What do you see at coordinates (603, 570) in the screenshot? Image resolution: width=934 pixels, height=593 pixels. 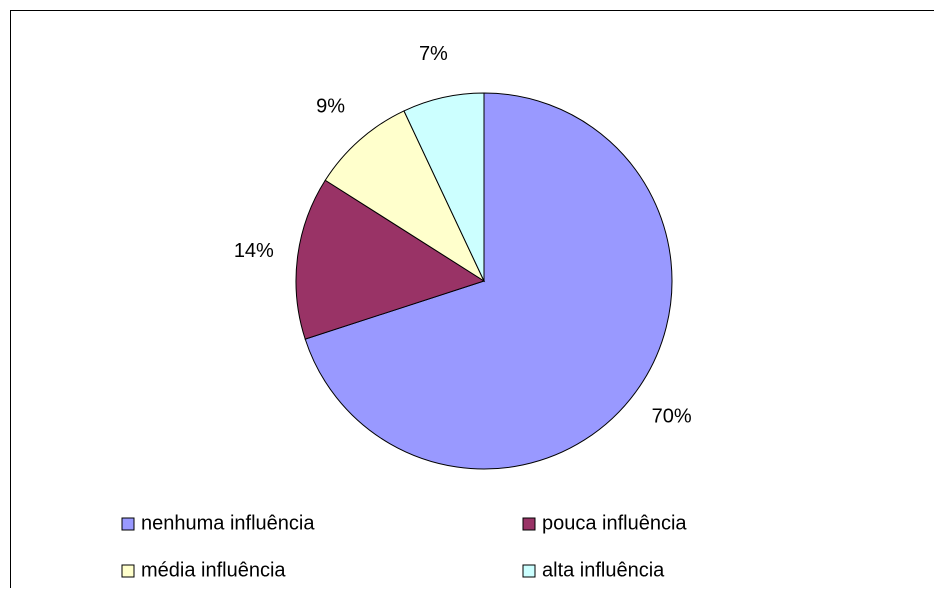 I see `legend-label: alta influência` at bounding box center [603, 570].